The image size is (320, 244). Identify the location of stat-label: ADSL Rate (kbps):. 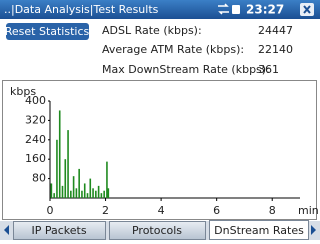
(152, 30).